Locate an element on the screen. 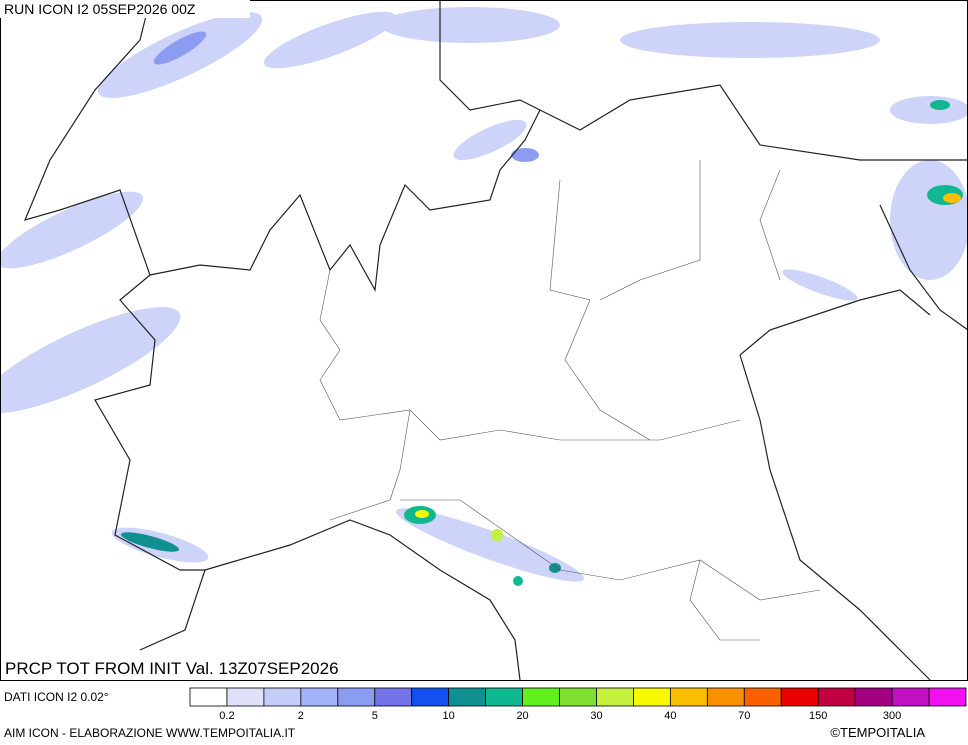  header-background is located at coordinates (125, 9).